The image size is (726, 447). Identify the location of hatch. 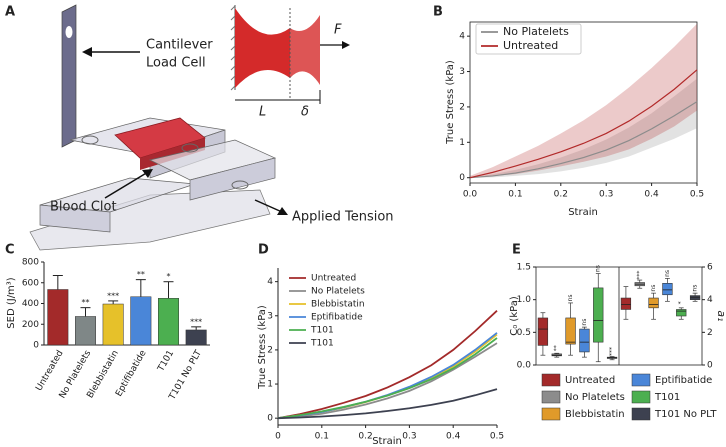
(233, 48).